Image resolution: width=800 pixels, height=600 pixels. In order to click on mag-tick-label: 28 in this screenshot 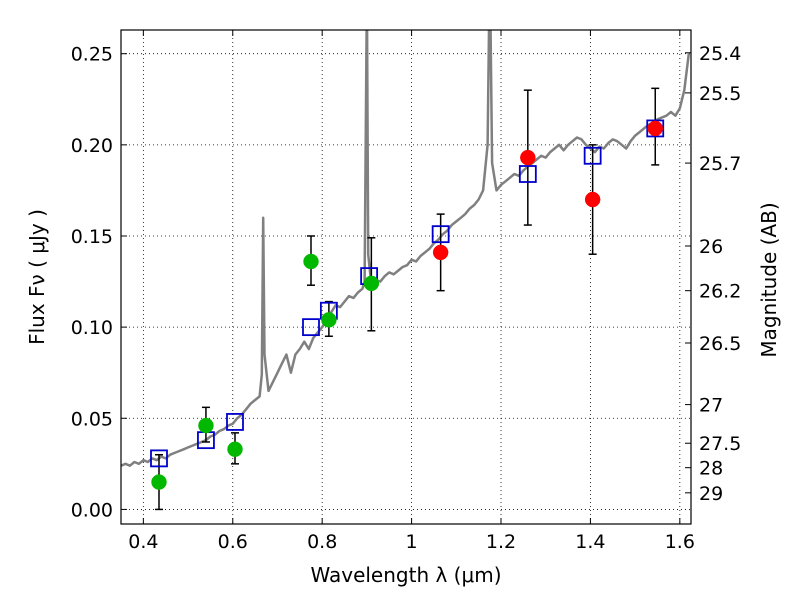, I will do `click(711, 469)`.